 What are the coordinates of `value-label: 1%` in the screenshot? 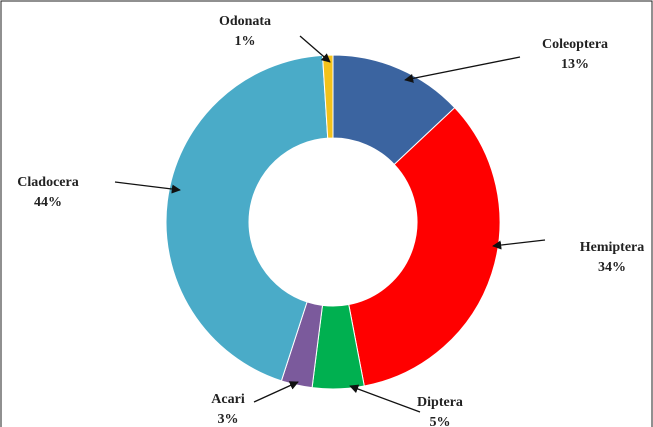 It's located at (245, 41).